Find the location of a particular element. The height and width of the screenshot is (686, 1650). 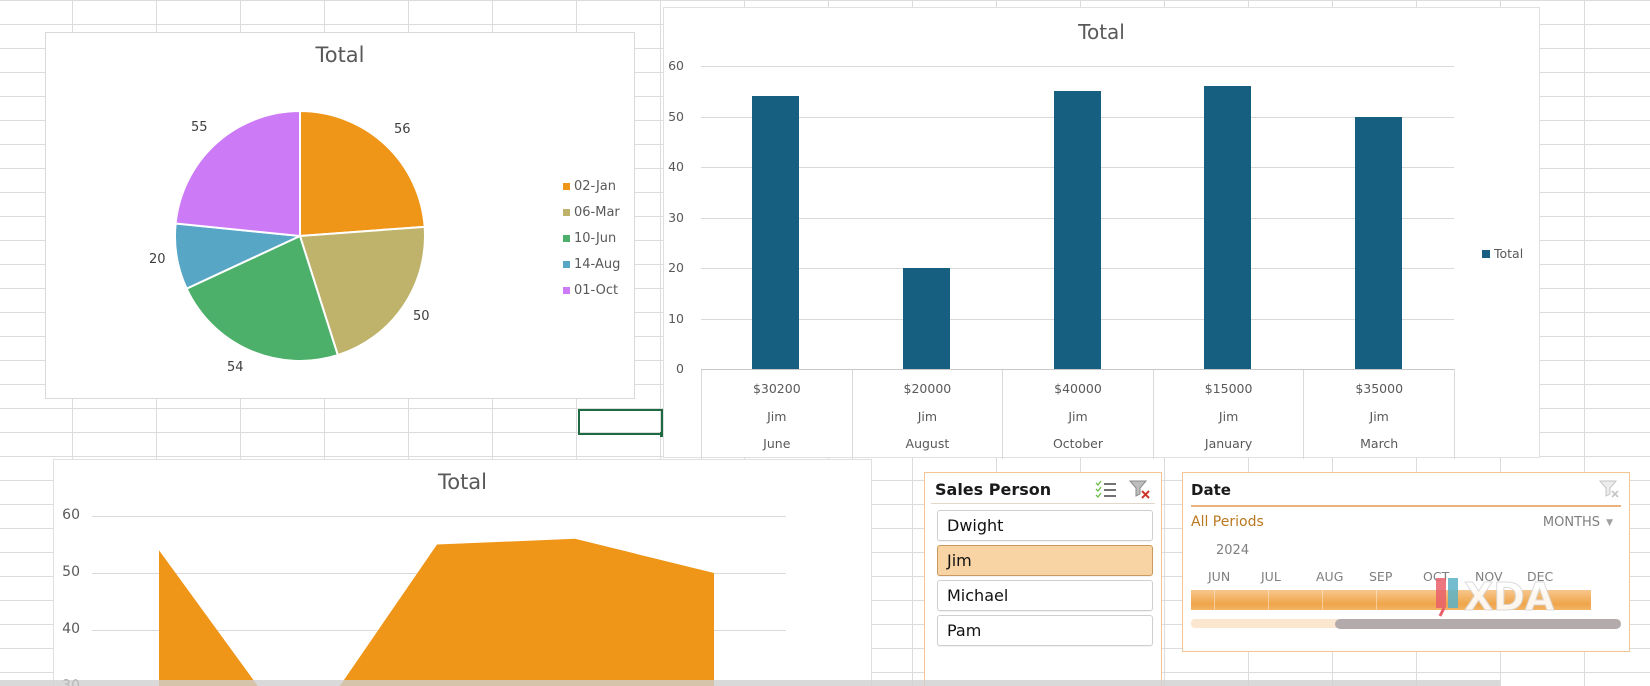

pie-legend: 02-Jan 06-Mar 10-Jun 14-Aug 01-Oct is located at coordinates (591, 238).